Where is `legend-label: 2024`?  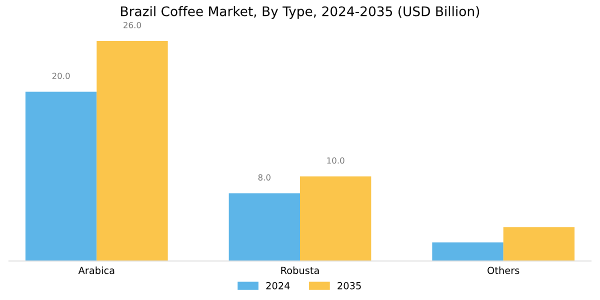 legend-label: 2024 is located at coordinates (278, 286).